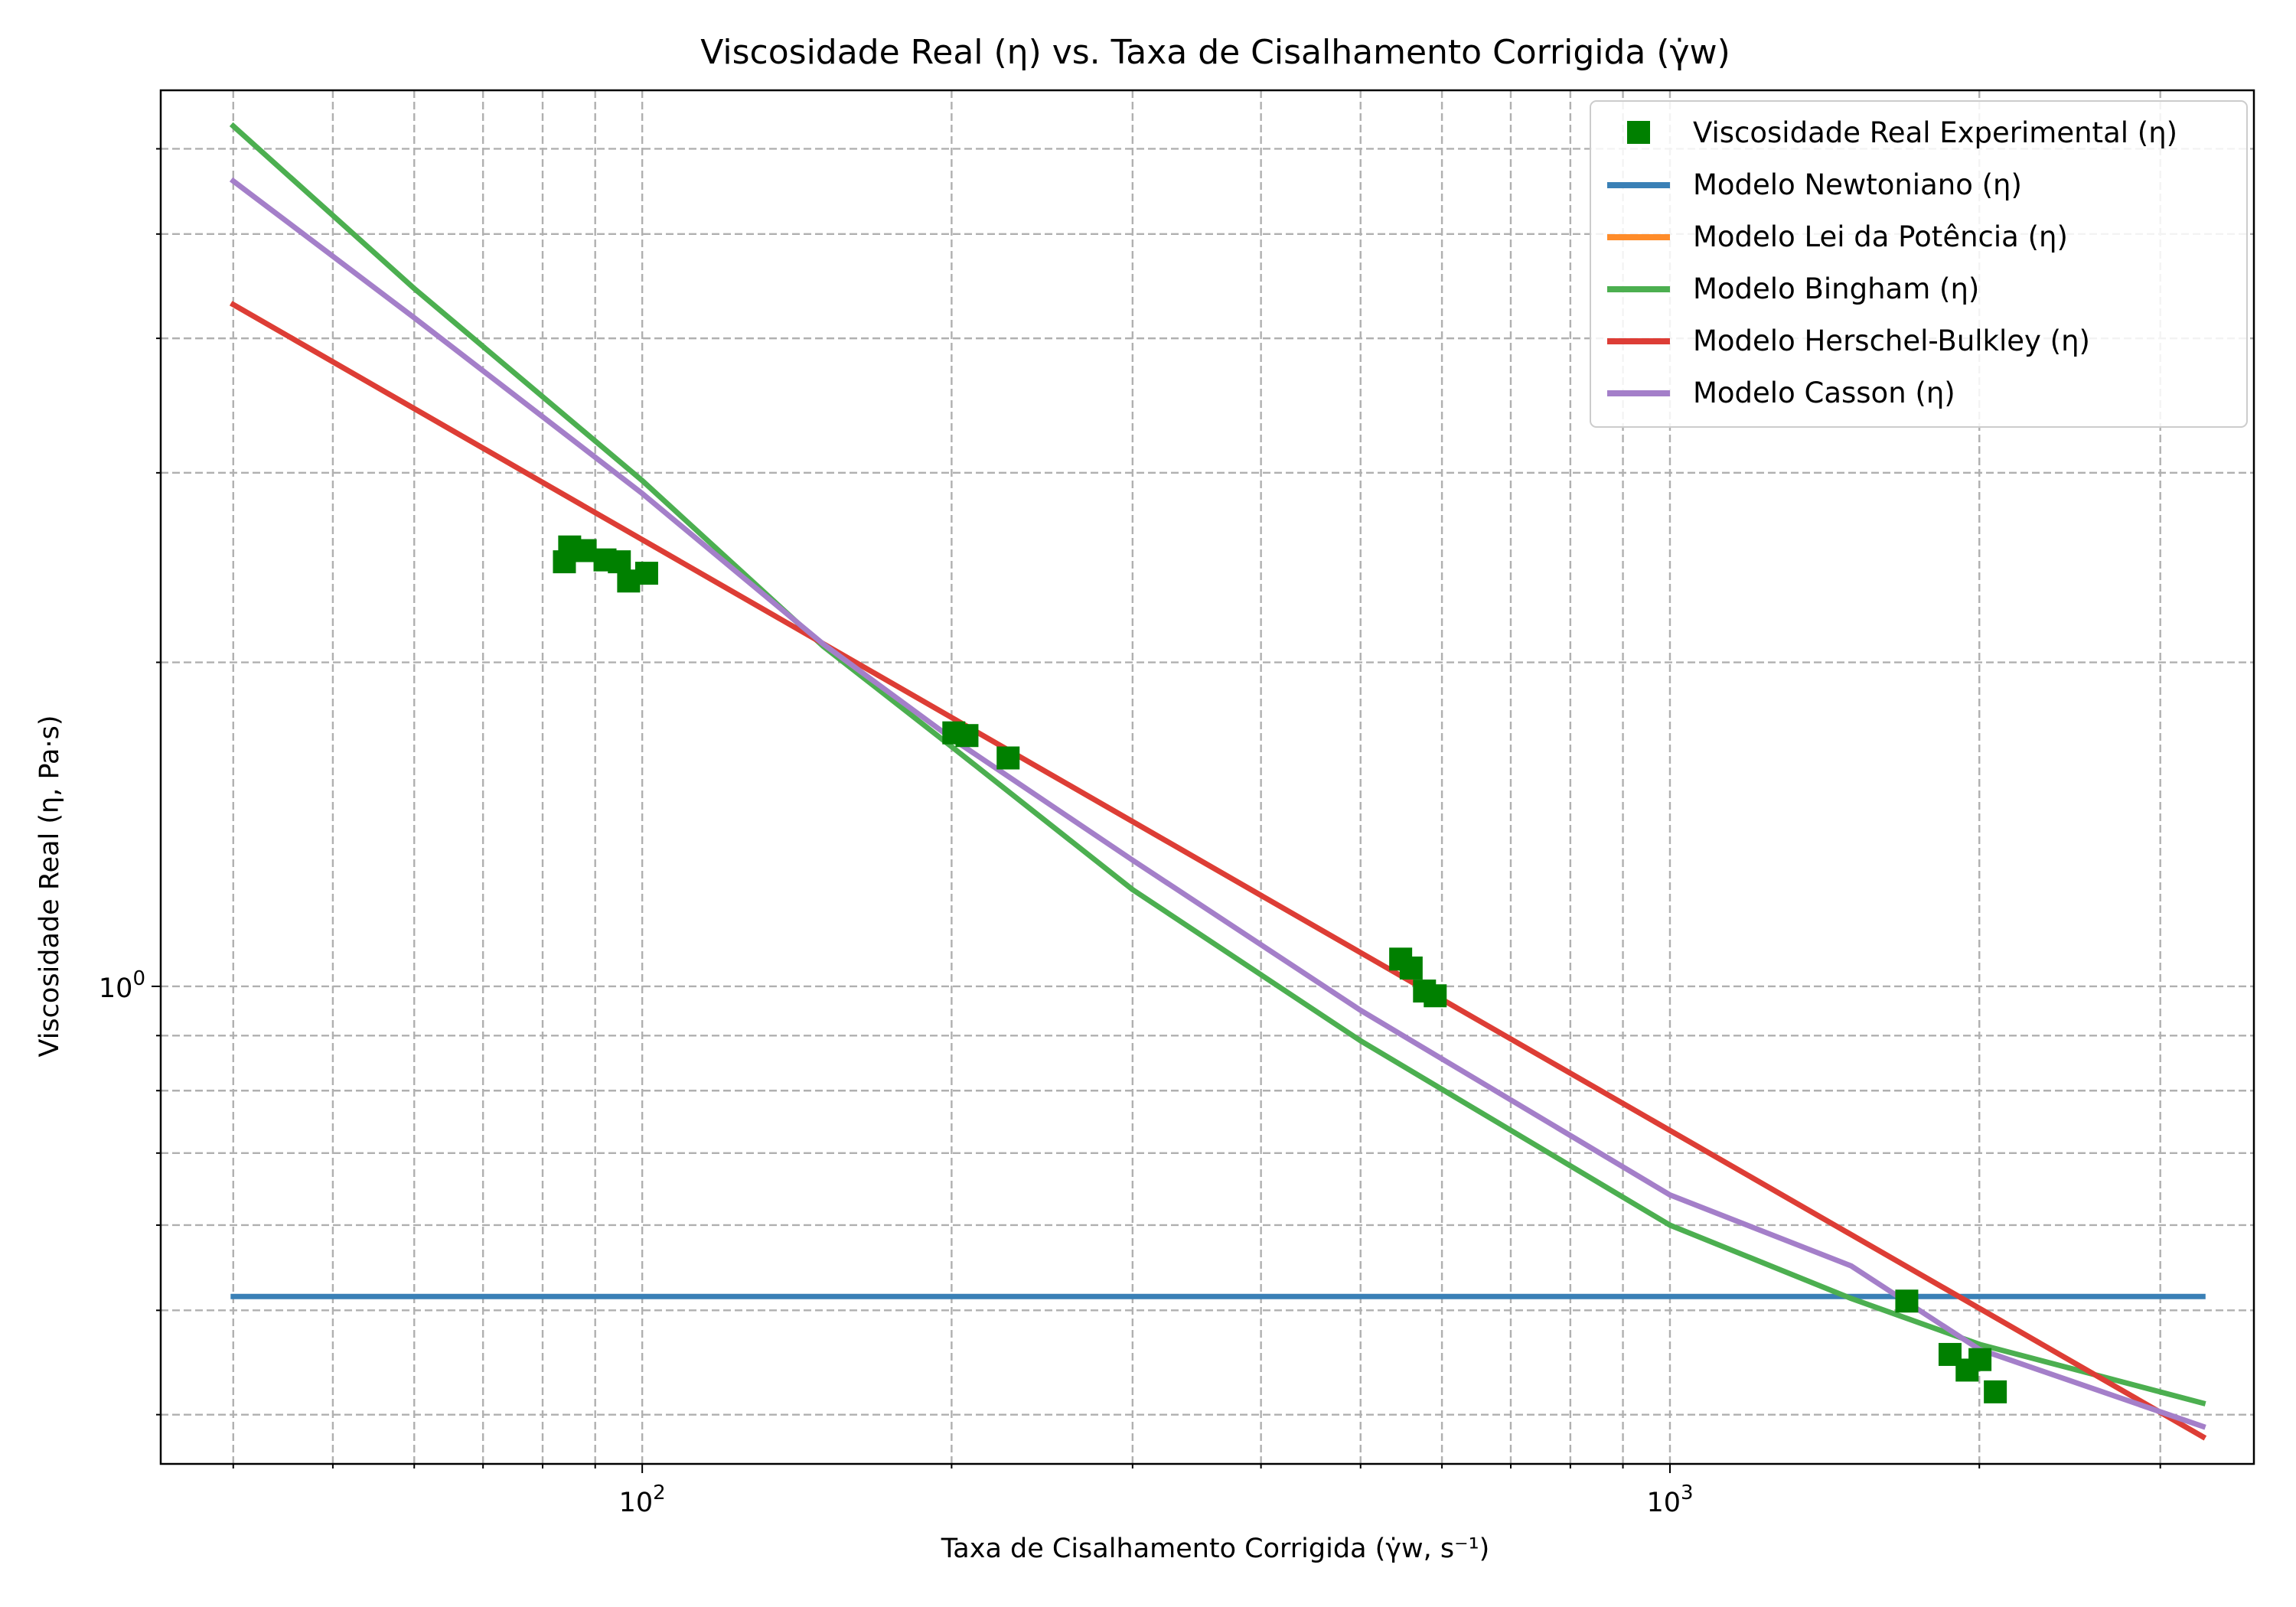  What do you see at coordinates (659, 1493) in the screenshot?
I see `x-tick-exponent: 2` at bounding box center [659, 1493].